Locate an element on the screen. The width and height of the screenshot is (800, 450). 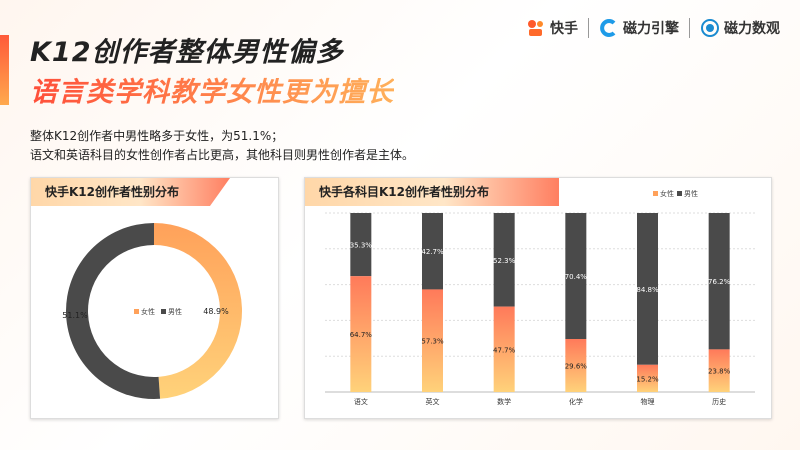
bar-female-物理 is located at coordinates (647, 378).